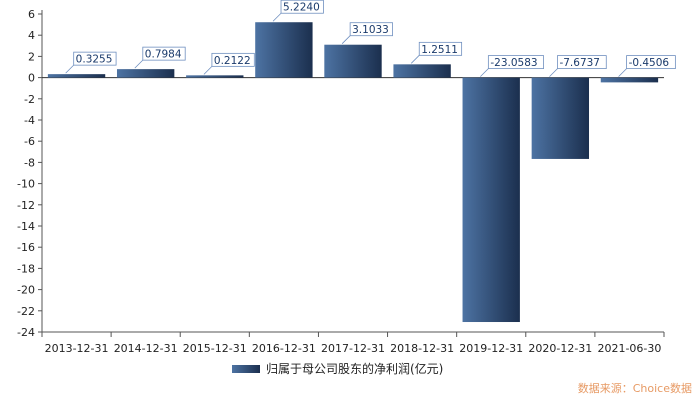 The width and height of the screenshot is (700, 400). Describe the element at coordinates (629, 348) in the screenshot. I see `x-tick-label: 2021-06-30` at that location.